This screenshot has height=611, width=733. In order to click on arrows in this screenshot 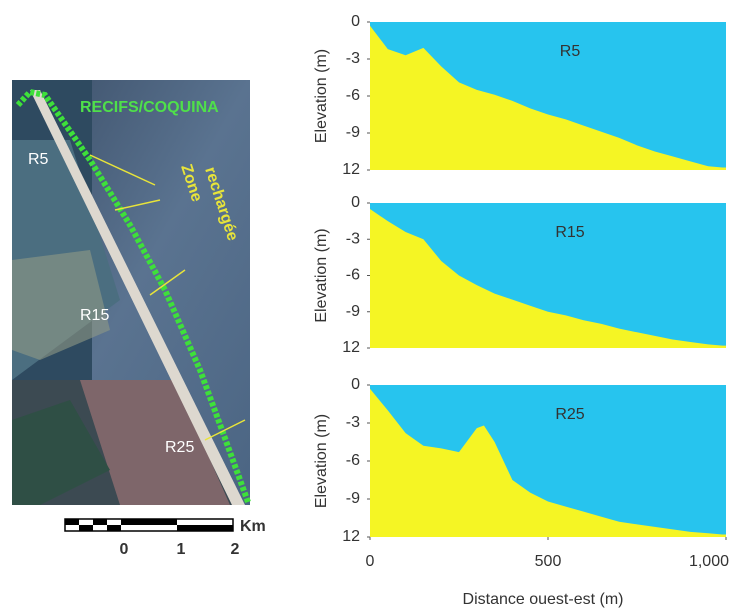, I will do `click(167, 297)`.